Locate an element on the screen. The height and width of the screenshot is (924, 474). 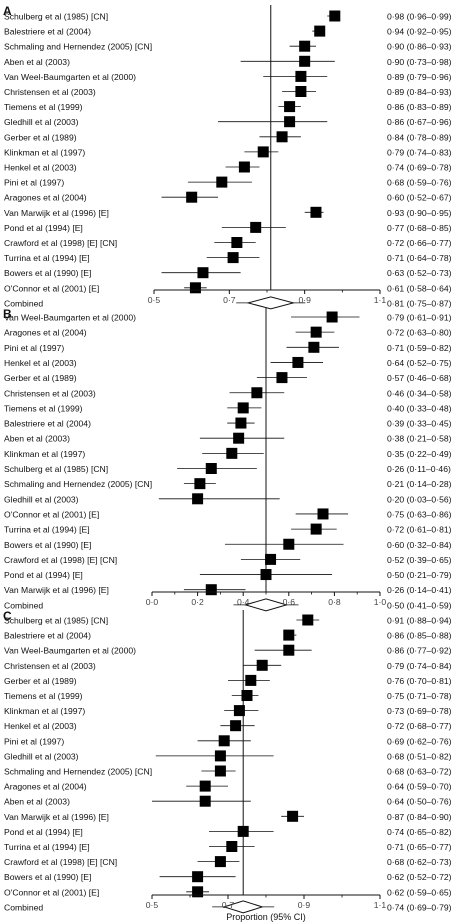
estimate-ci-text: 0·60 (0·32–0·84) is located at coordinates (419, 545).